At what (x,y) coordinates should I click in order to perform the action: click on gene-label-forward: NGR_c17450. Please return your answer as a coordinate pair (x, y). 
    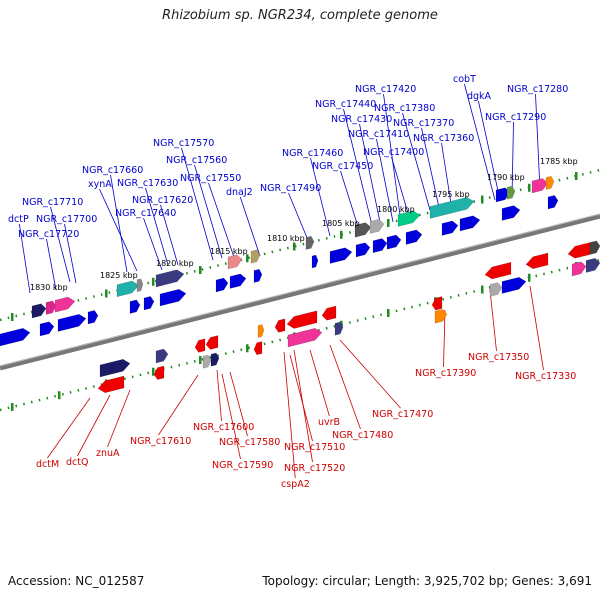
    Looking at the image, I should click on (342, 166).